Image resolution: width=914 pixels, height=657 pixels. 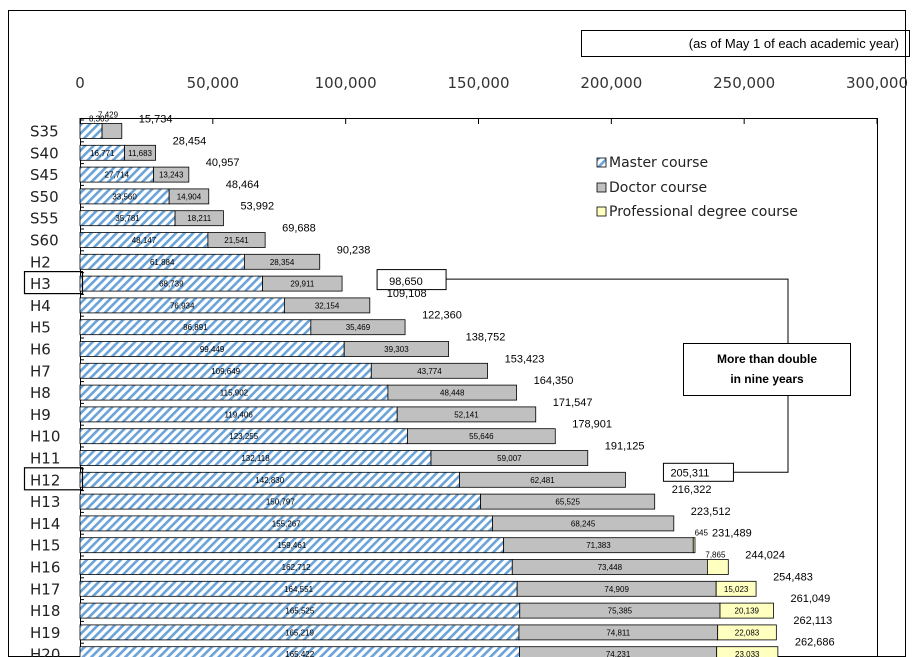 I want to click on y-category-label: H20, so click(x=45, y=651).